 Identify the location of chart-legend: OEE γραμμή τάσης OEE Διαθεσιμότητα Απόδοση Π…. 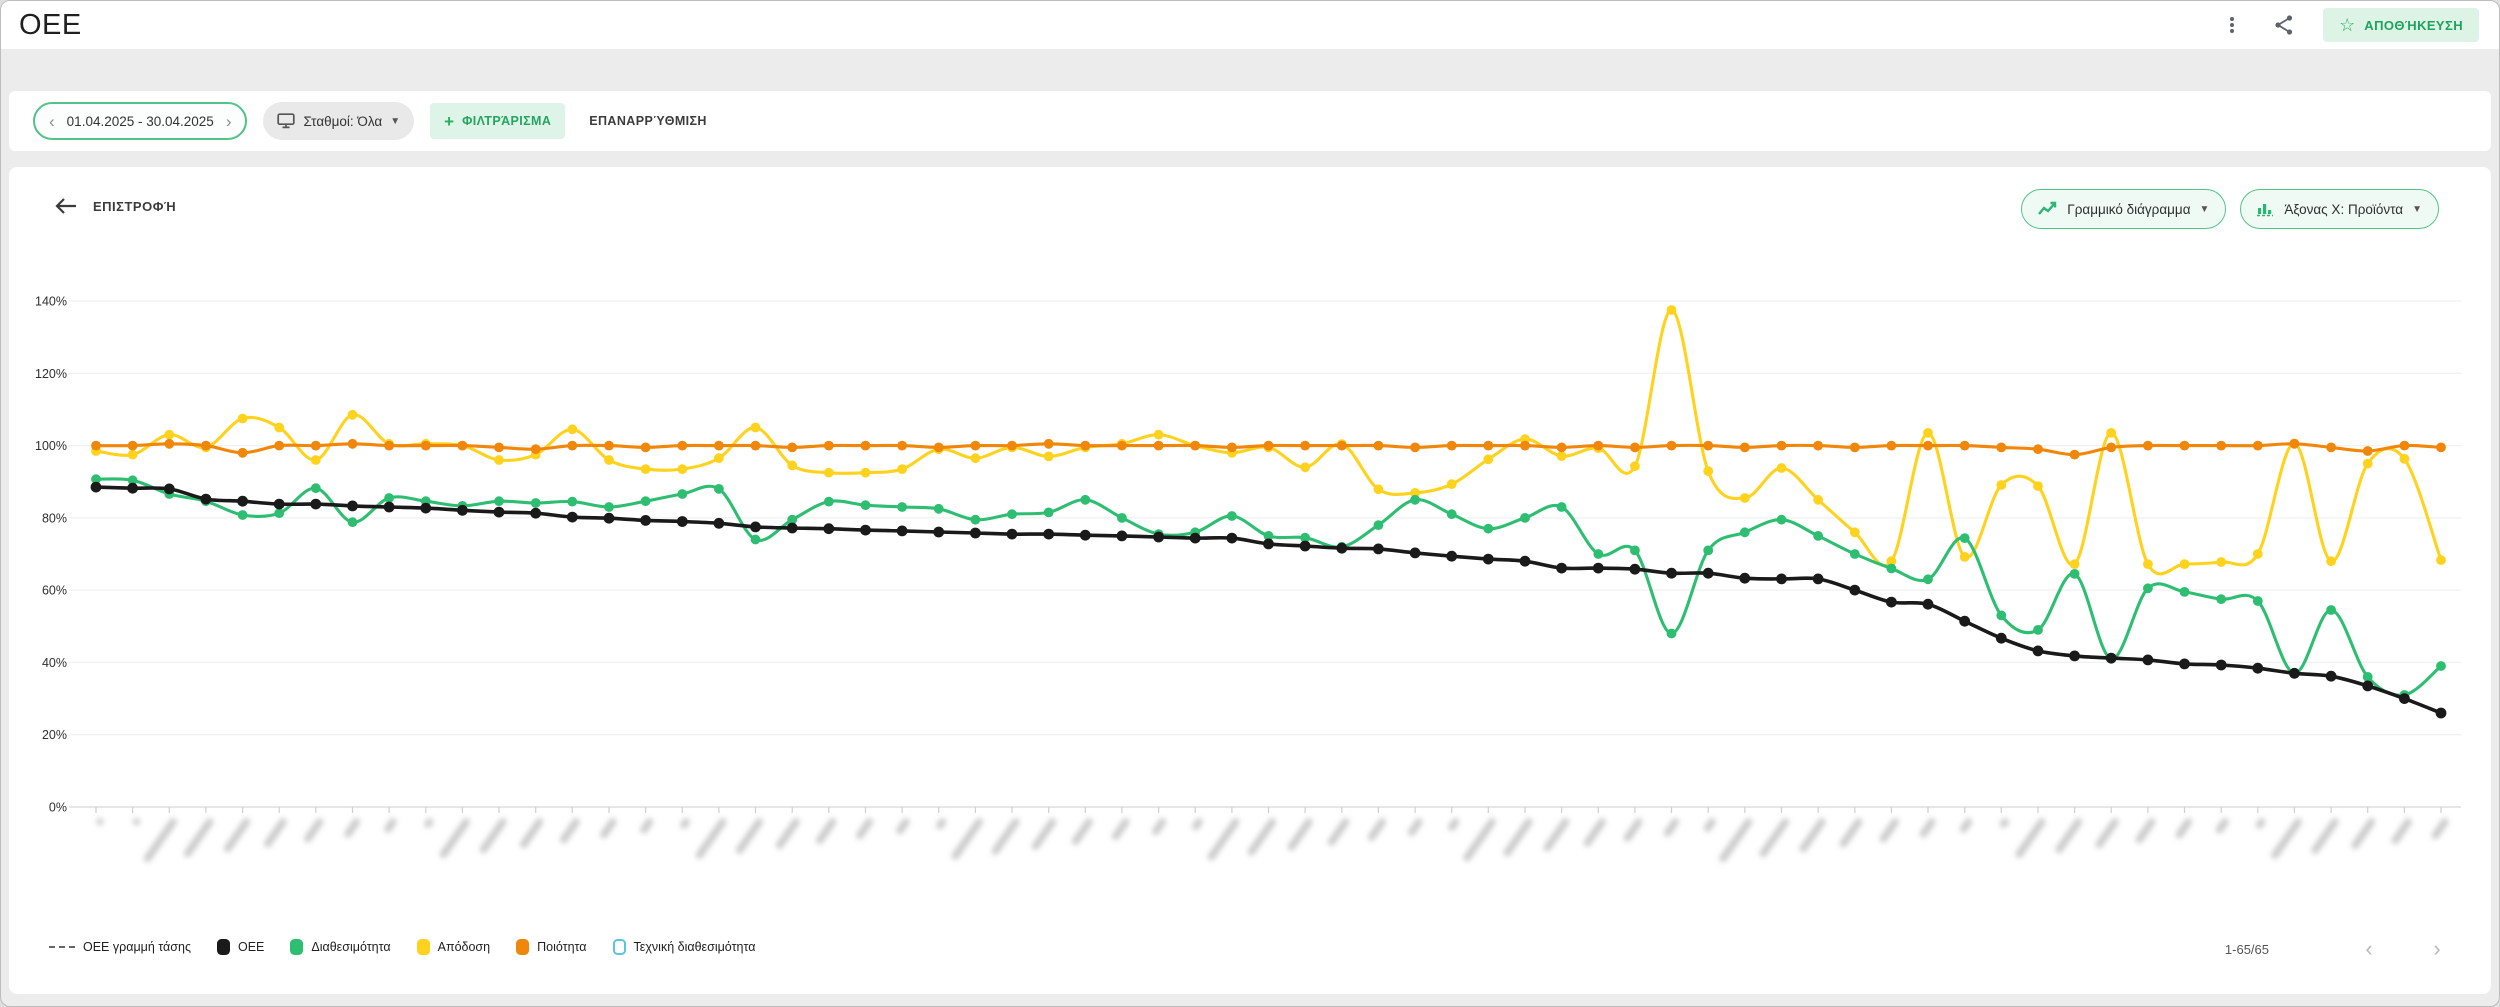
(402, 947).